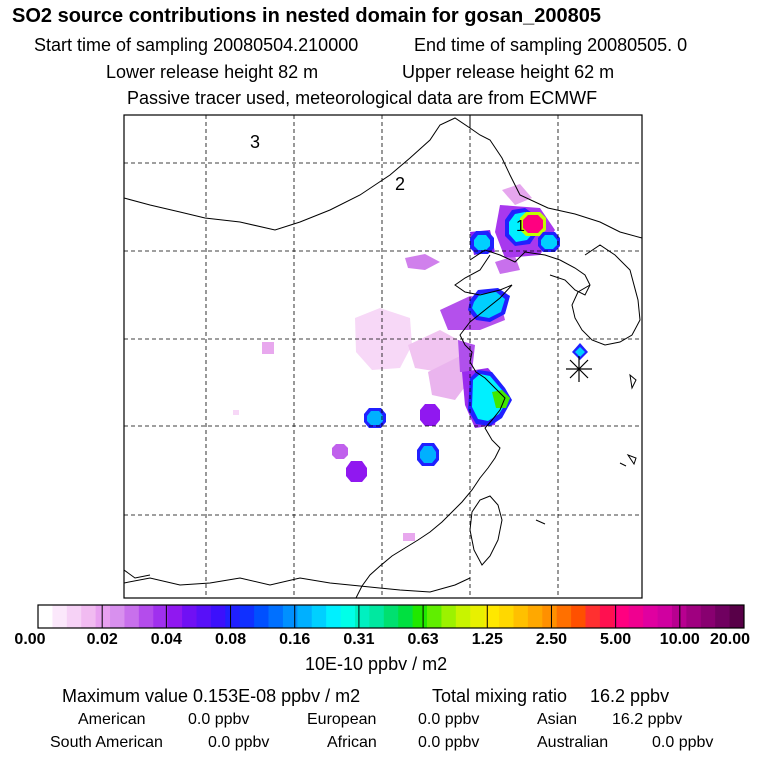 The width and height of the screenshot is (768, 768). I want to click on start-time-label: Start time of sampling 20080504.210000, so click(196, 45).